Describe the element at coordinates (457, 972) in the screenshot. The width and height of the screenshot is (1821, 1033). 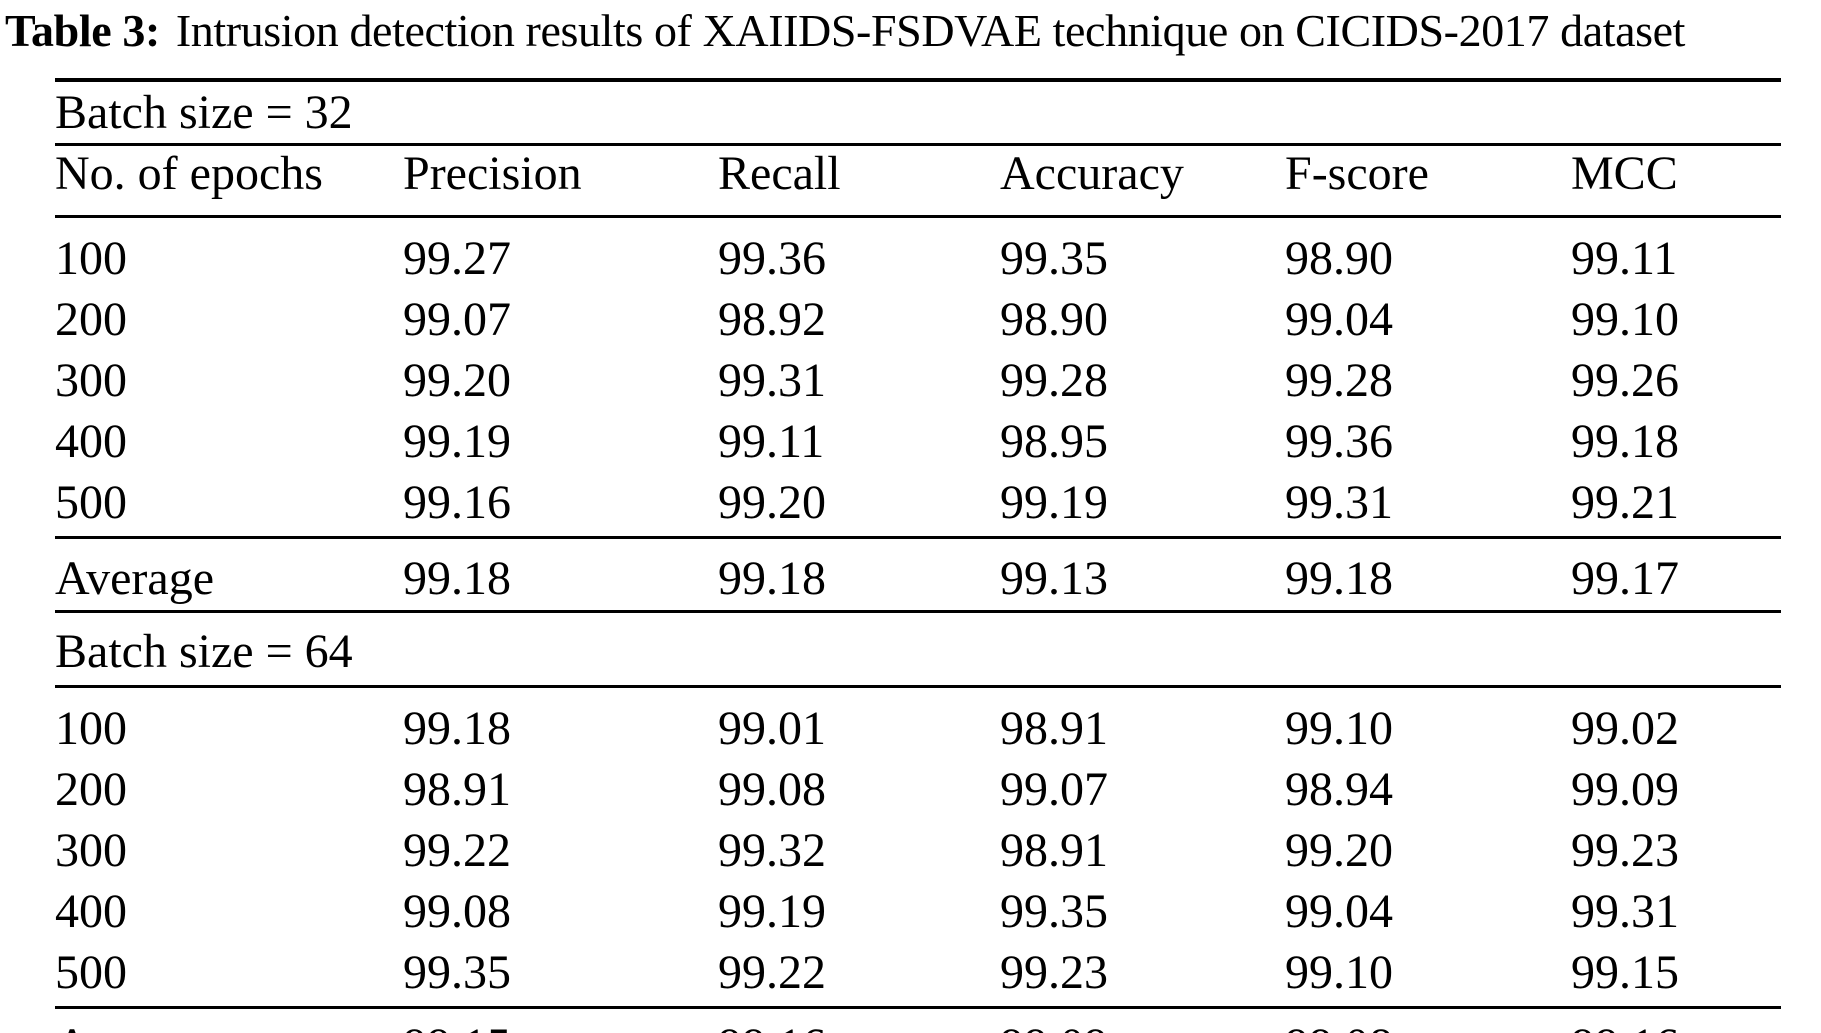
I see `precision-cell: 99.35` at that location.